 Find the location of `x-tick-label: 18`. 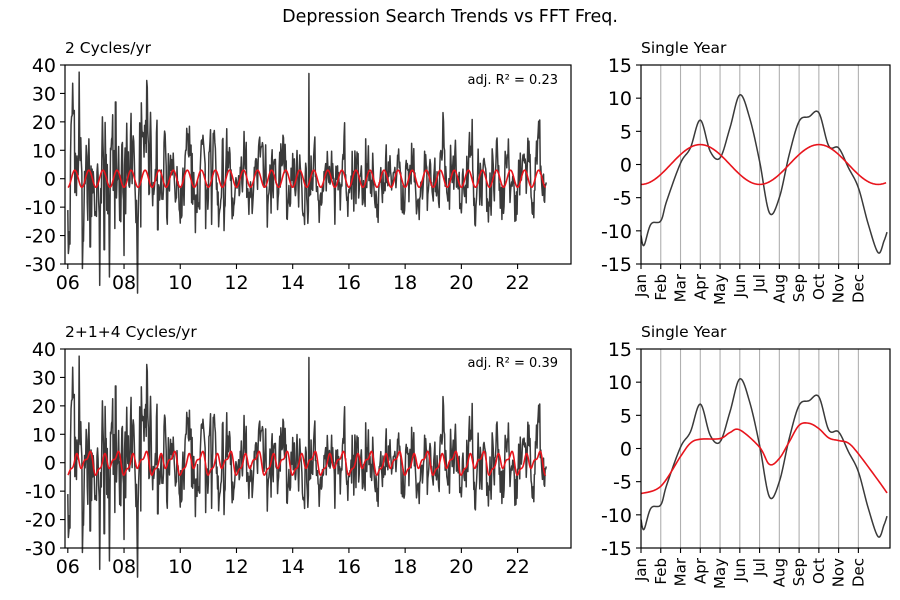

x-tick-label: 18 is located at coordinates (405, 283).